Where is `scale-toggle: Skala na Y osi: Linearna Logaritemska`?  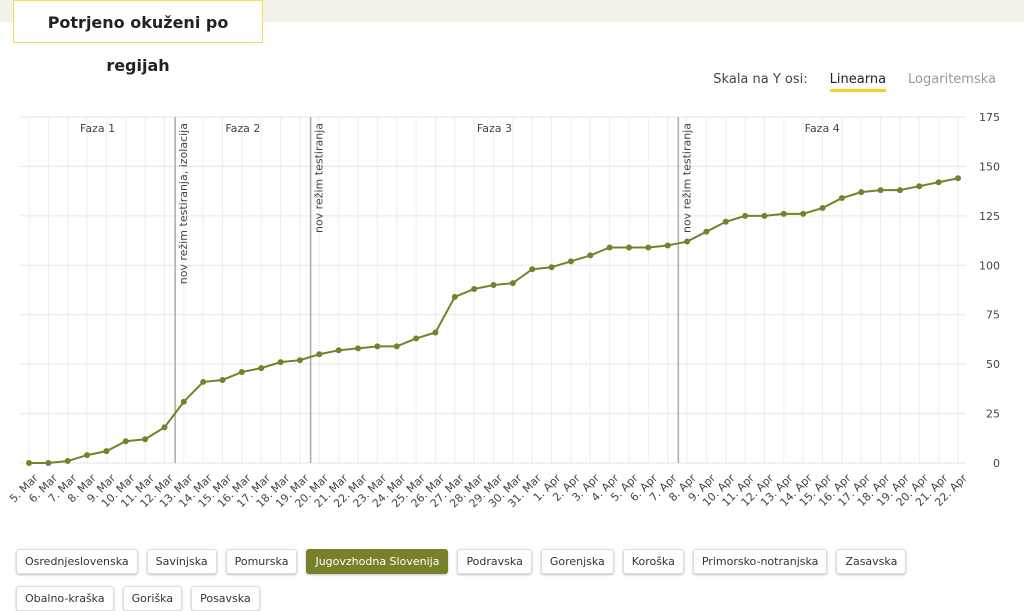
scale-toggle: Skala na Y osi: Linearna Logaritemska is located at coordinates (854, 82).